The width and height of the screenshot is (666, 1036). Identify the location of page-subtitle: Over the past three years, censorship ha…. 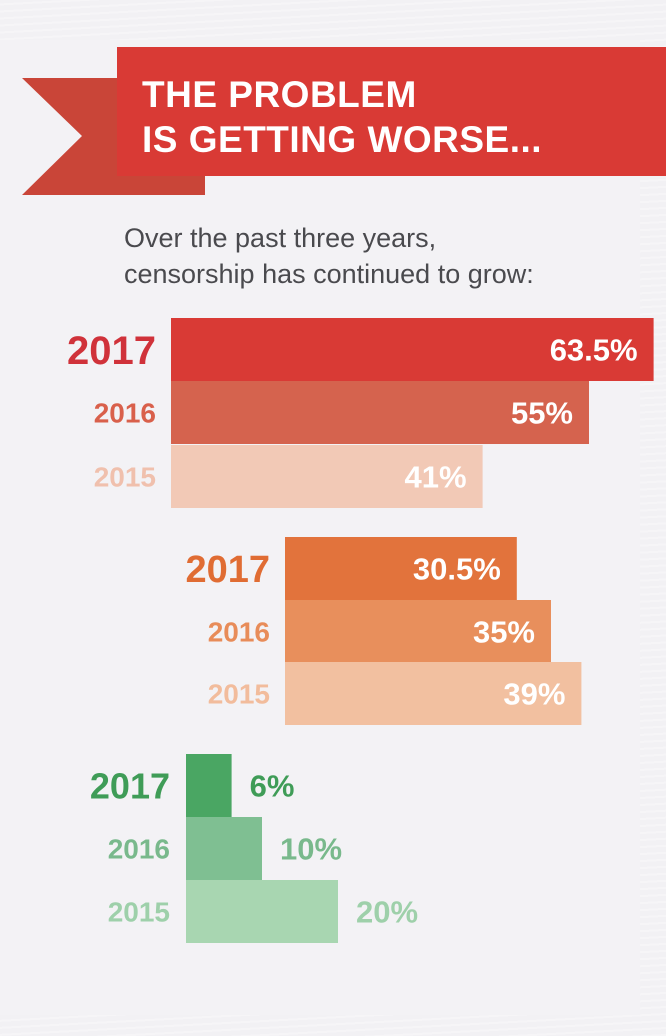
(329, 256).